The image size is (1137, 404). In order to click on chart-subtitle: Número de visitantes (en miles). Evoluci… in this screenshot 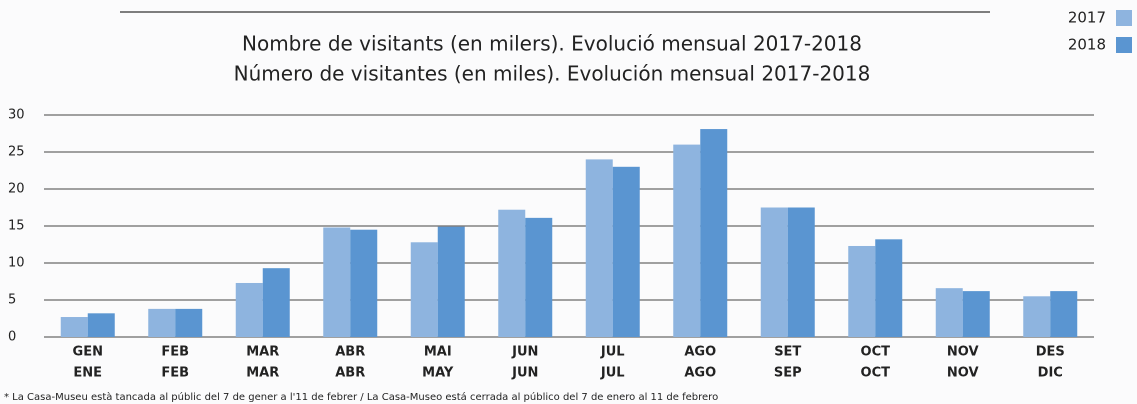, I will do `click(552, 74)`.